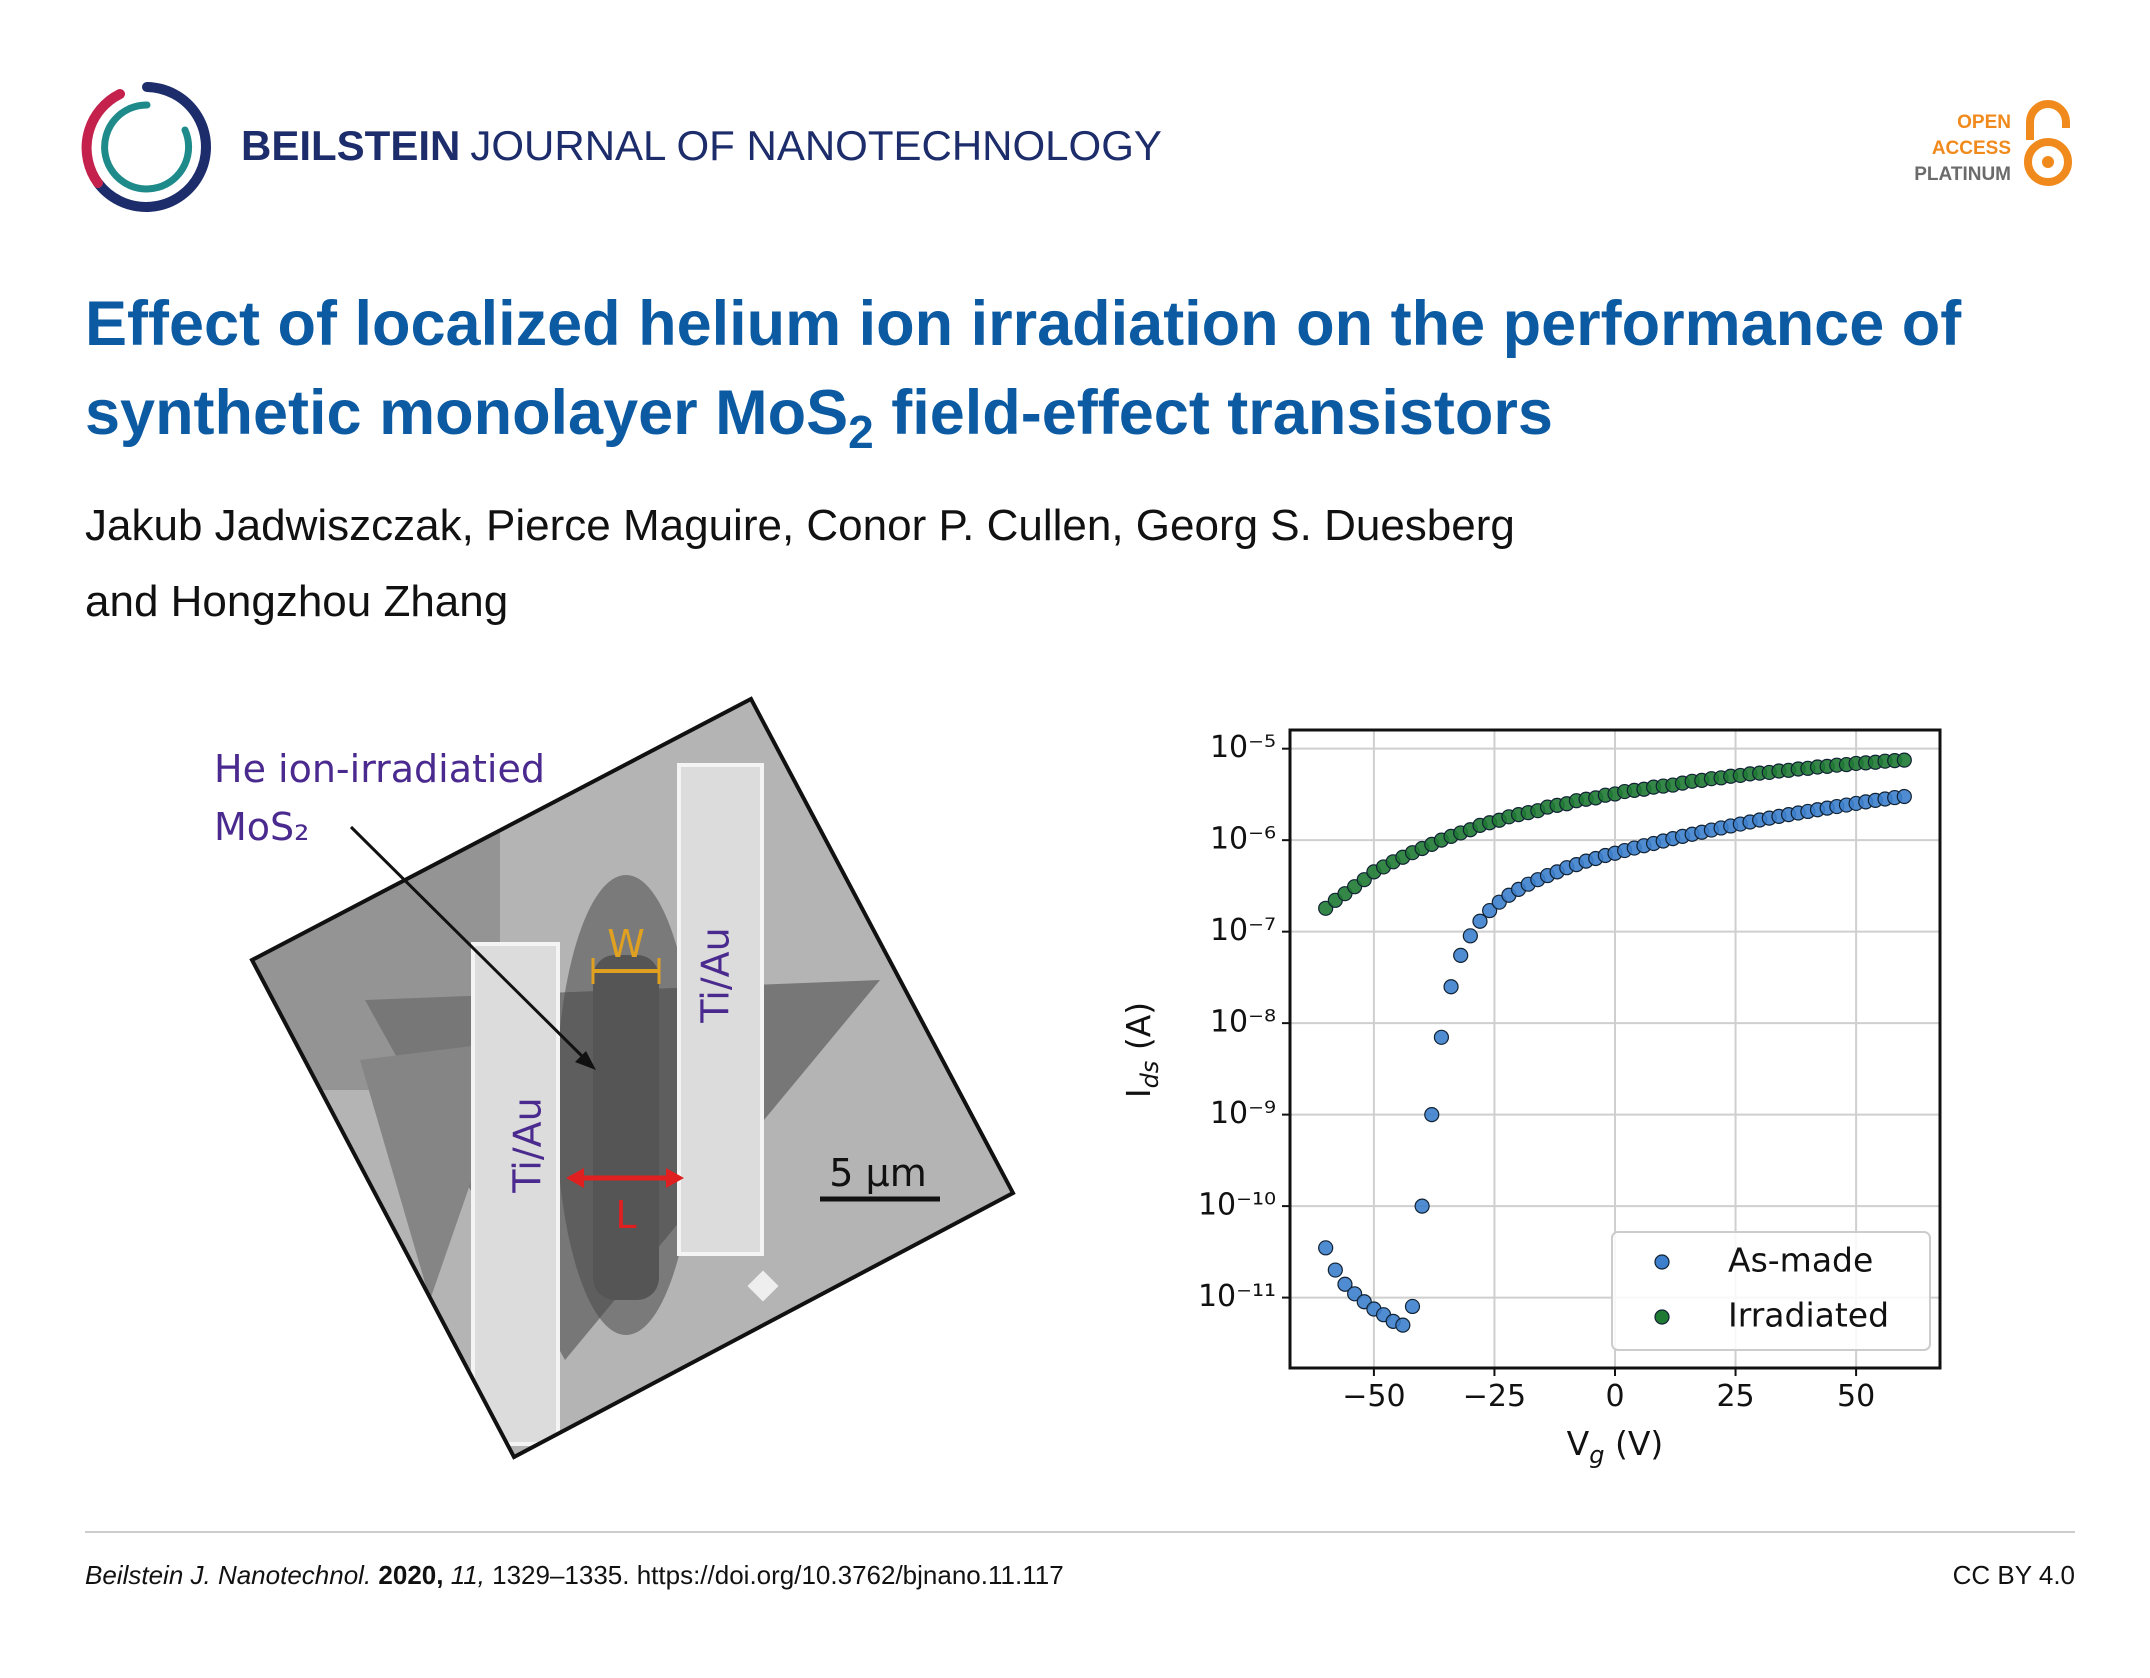  I want to click on y-tick-label: 10⁻⁷, so click(1243, 930).